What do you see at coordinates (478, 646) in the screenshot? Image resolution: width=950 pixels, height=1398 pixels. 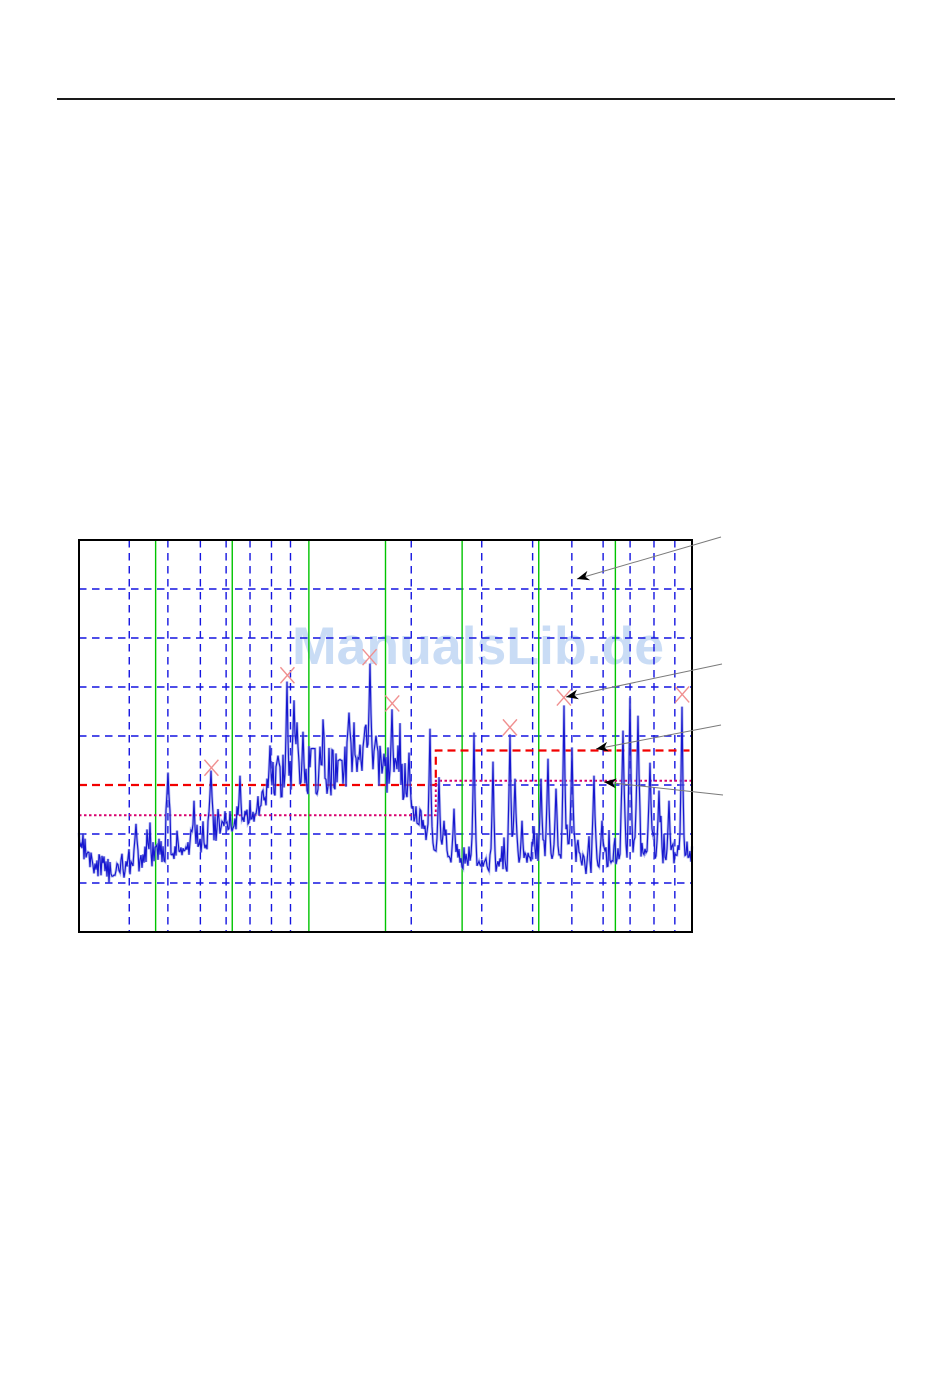 I see `watermark-text: ManualsLib.de` at bounding box center [478, 646].